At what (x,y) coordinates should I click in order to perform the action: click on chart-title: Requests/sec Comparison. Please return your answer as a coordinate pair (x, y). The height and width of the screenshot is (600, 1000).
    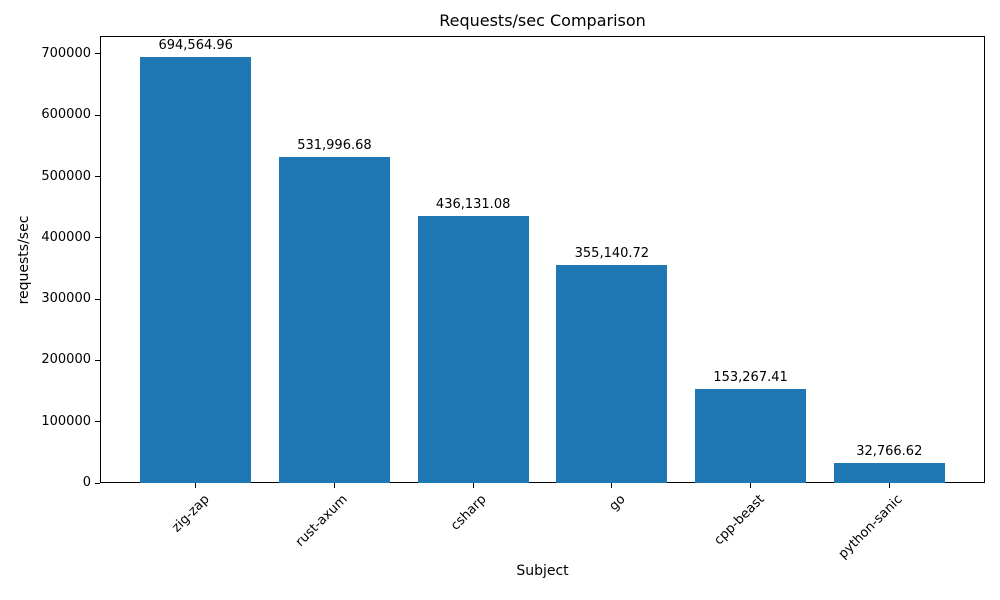
    Looking at the image, I should click on (542, 20).